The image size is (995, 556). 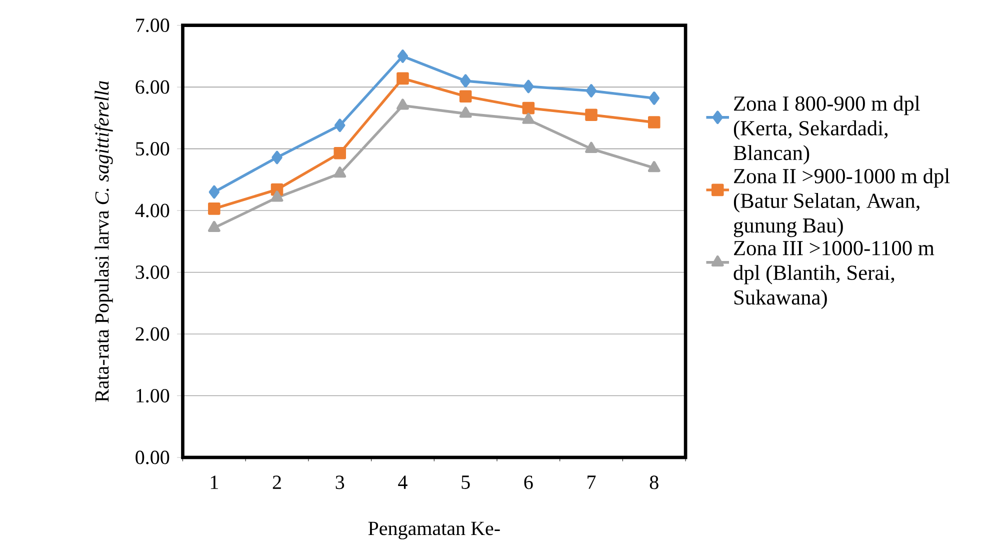 I want to click on x-tick-label: 3, so click(x=340, y=483).